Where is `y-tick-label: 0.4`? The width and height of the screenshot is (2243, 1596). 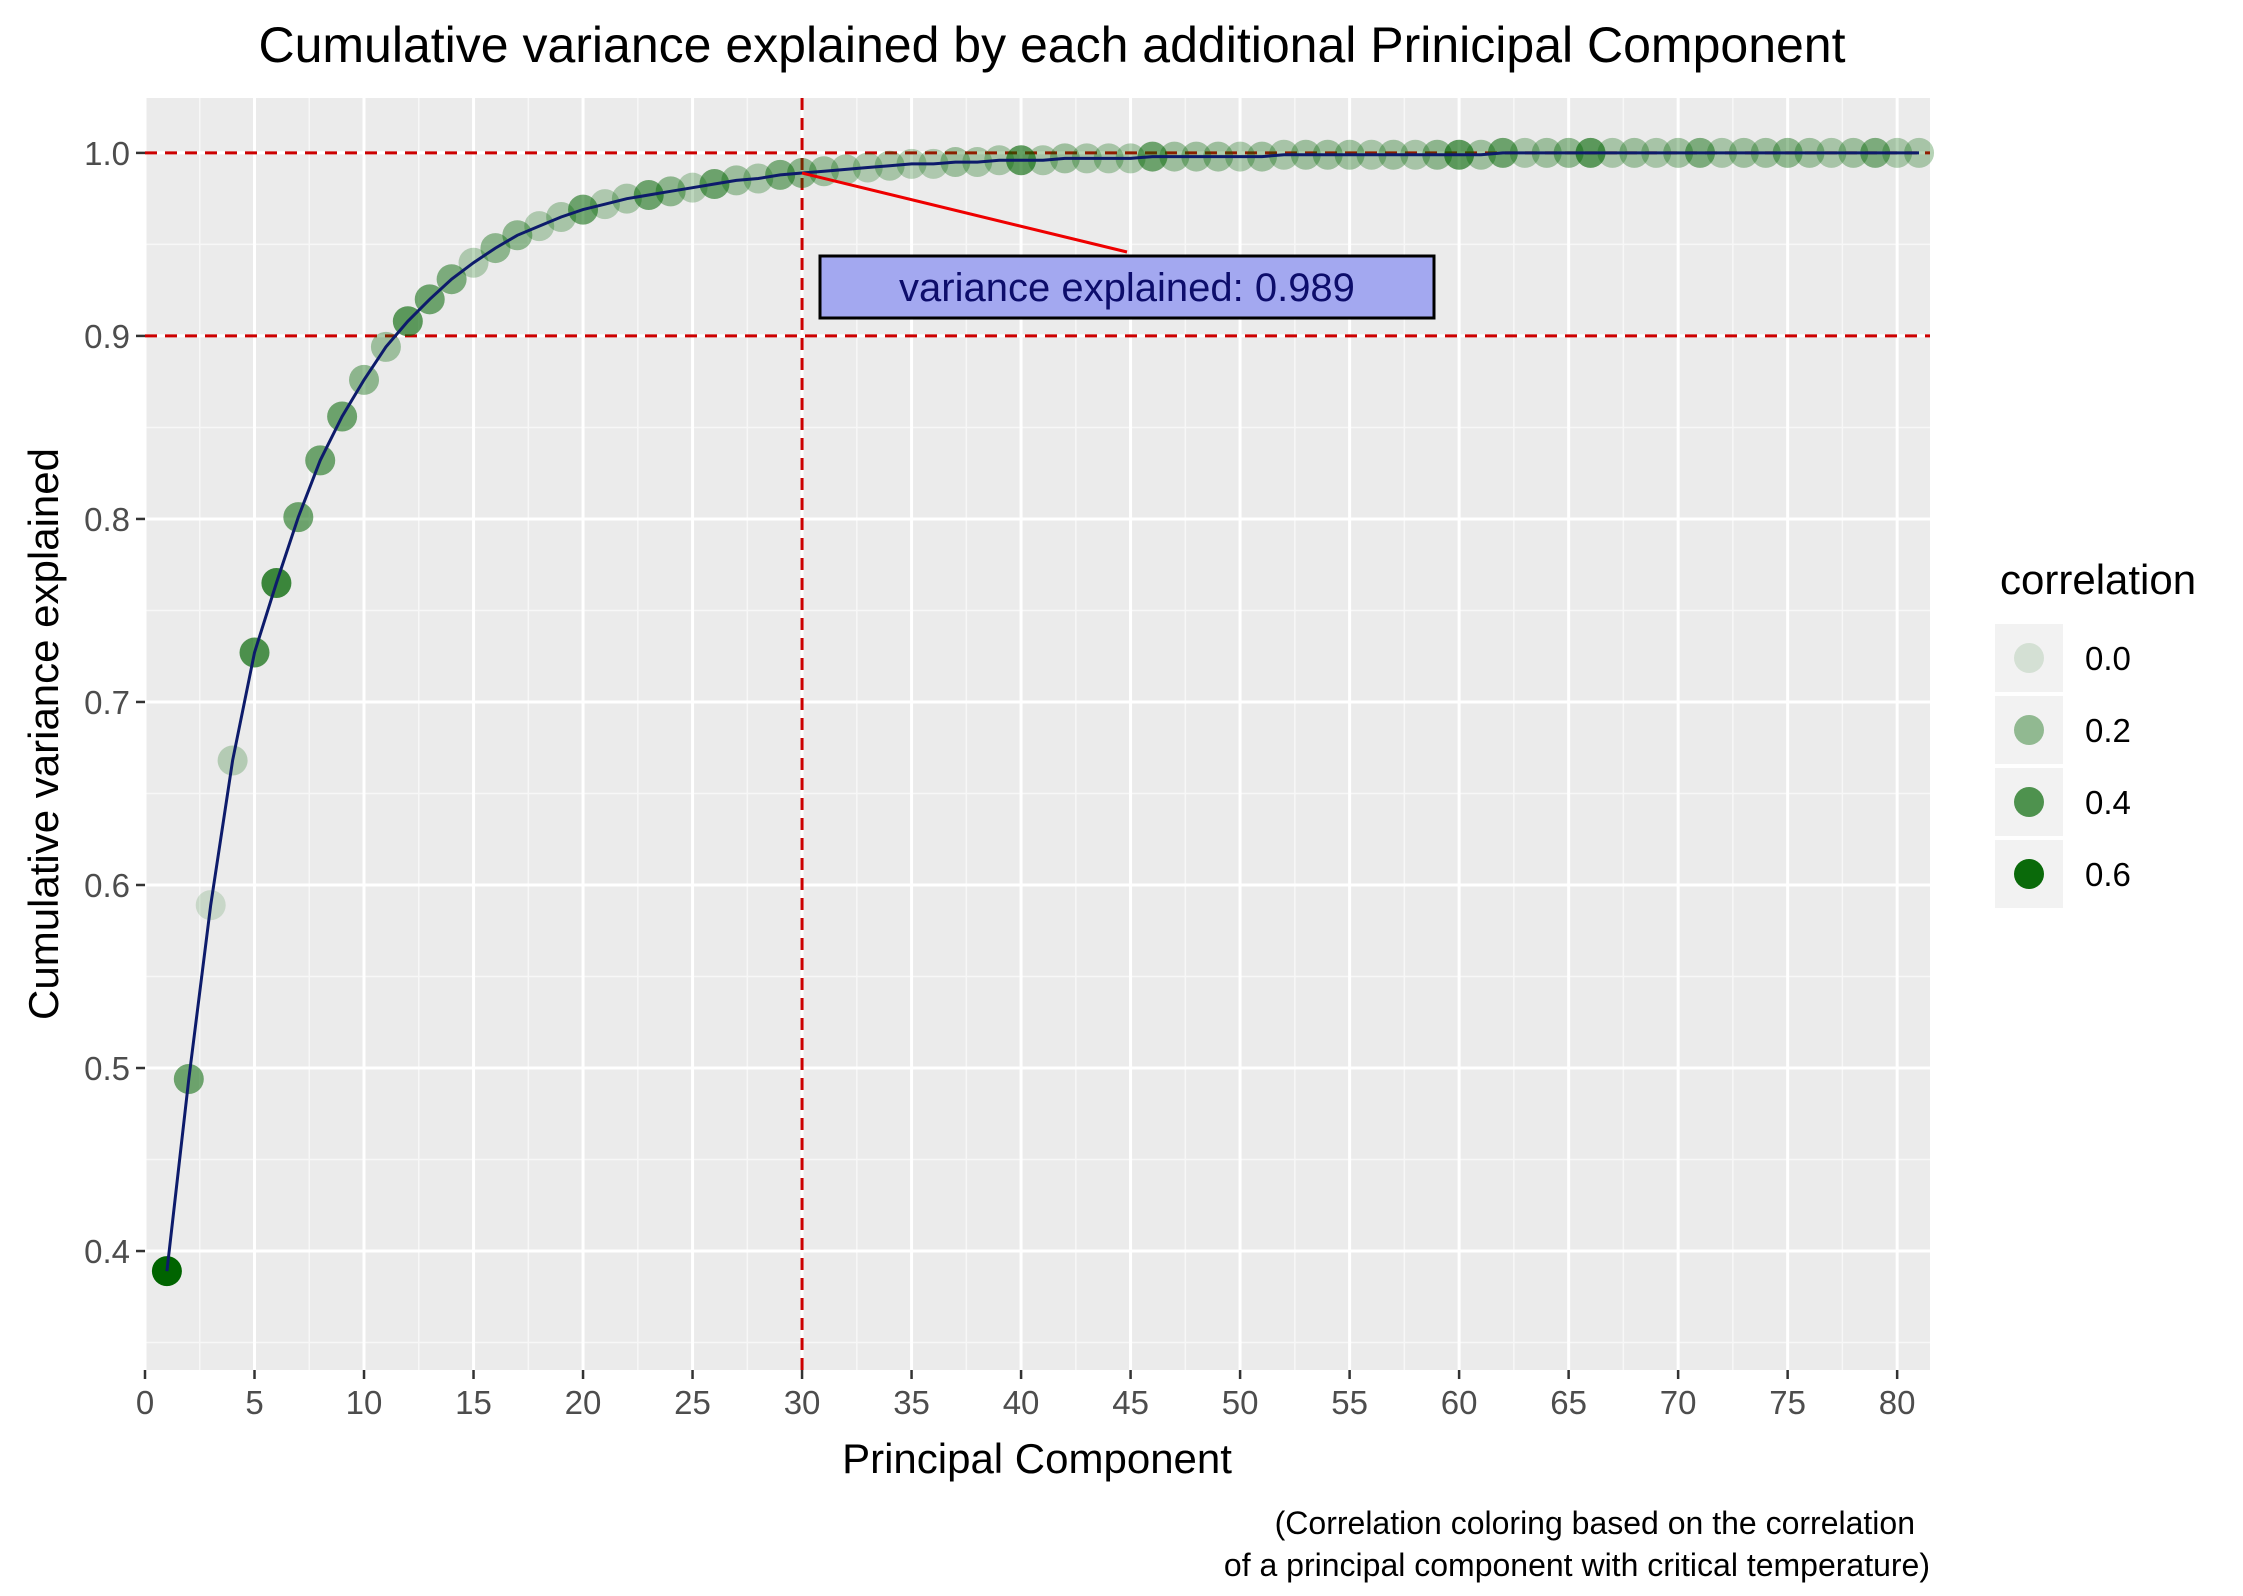
y-tick-label: 0.4 is located at coordinates (107, 1251).